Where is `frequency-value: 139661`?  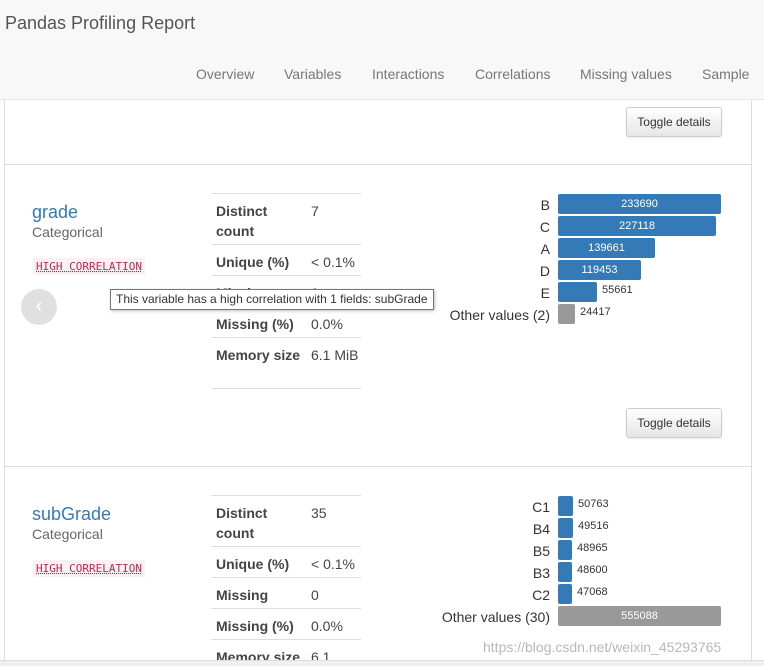
frequency-value: 139661 is located at coordinates (606, 248).